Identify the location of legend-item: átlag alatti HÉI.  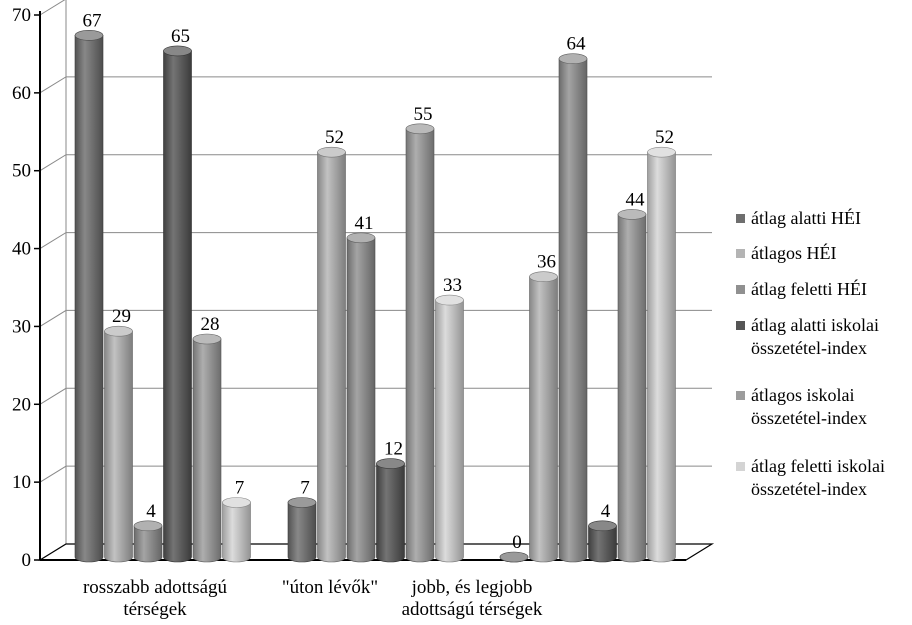
(798, 217).